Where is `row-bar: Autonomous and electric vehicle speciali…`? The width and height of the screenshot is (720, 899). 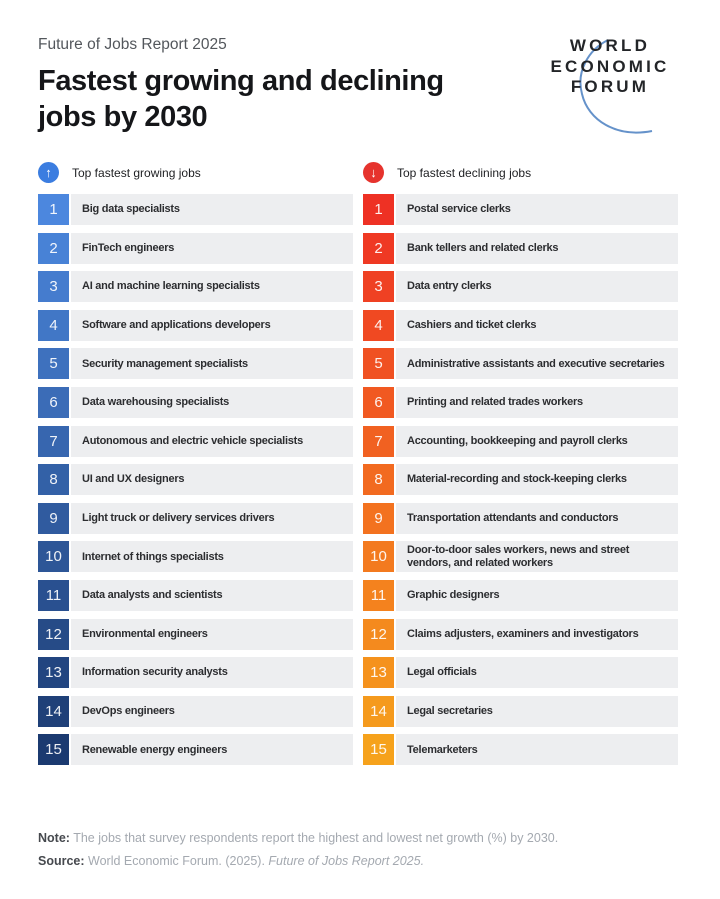 row-bar: Autonomous and electric vehicle speciali… is located at coordinates (212, 441).